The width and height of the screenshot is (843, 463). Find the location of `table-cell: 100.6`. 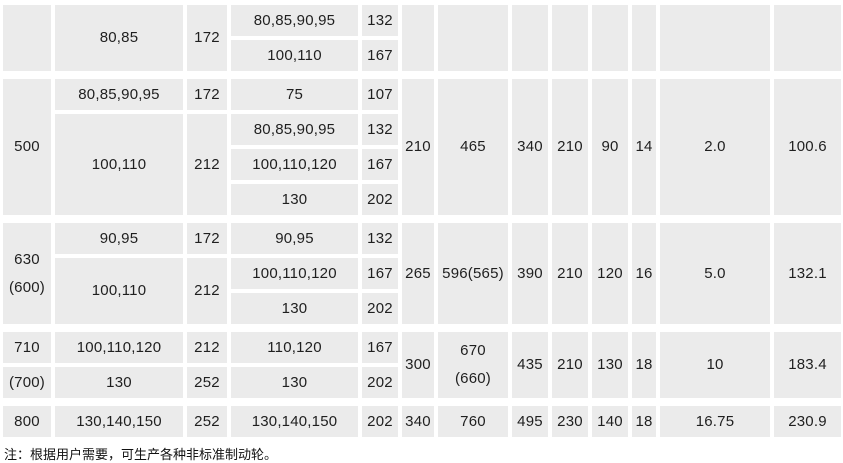

table-cell: 100.6 is located at coordinates (807, 147).